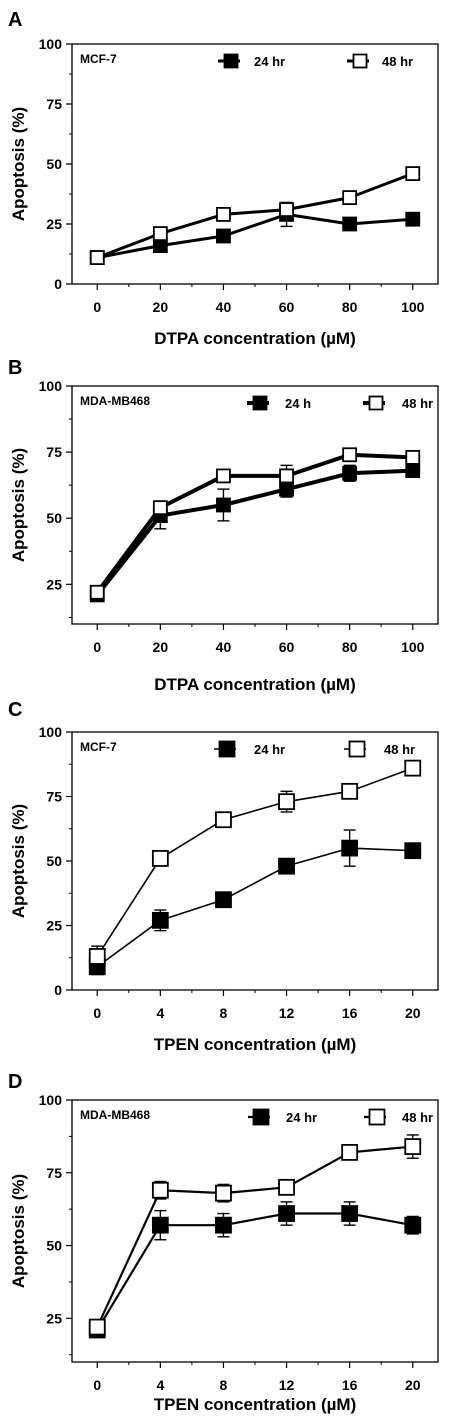  I want to click on panel-letter: A, so click(15, 20).